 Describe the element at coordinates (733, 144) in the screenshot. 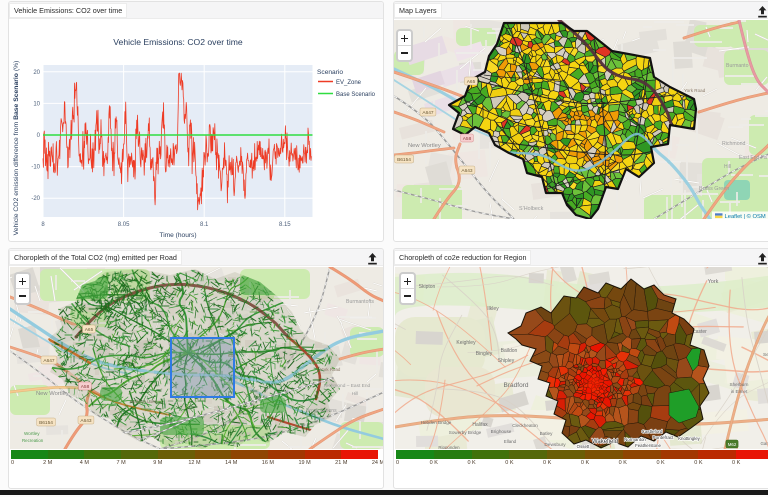

I see `svg-text: Richmond` at that location.